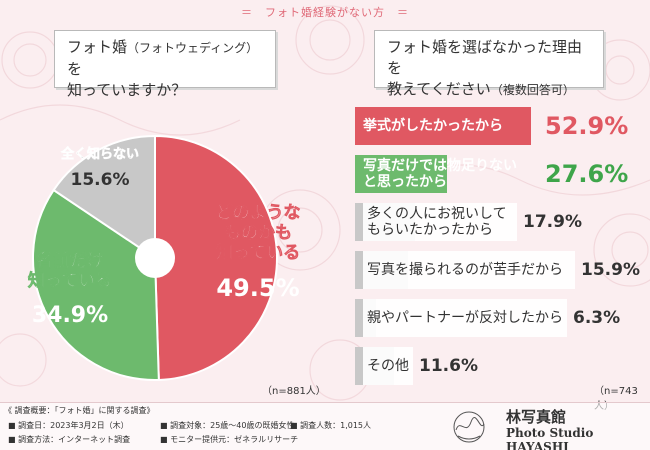  What do you see at coordinates (469, 270) in the screenshot?
I see `bar-category-label: 写真を撮られるのが苦手だから` at bounding box center [469, 270].